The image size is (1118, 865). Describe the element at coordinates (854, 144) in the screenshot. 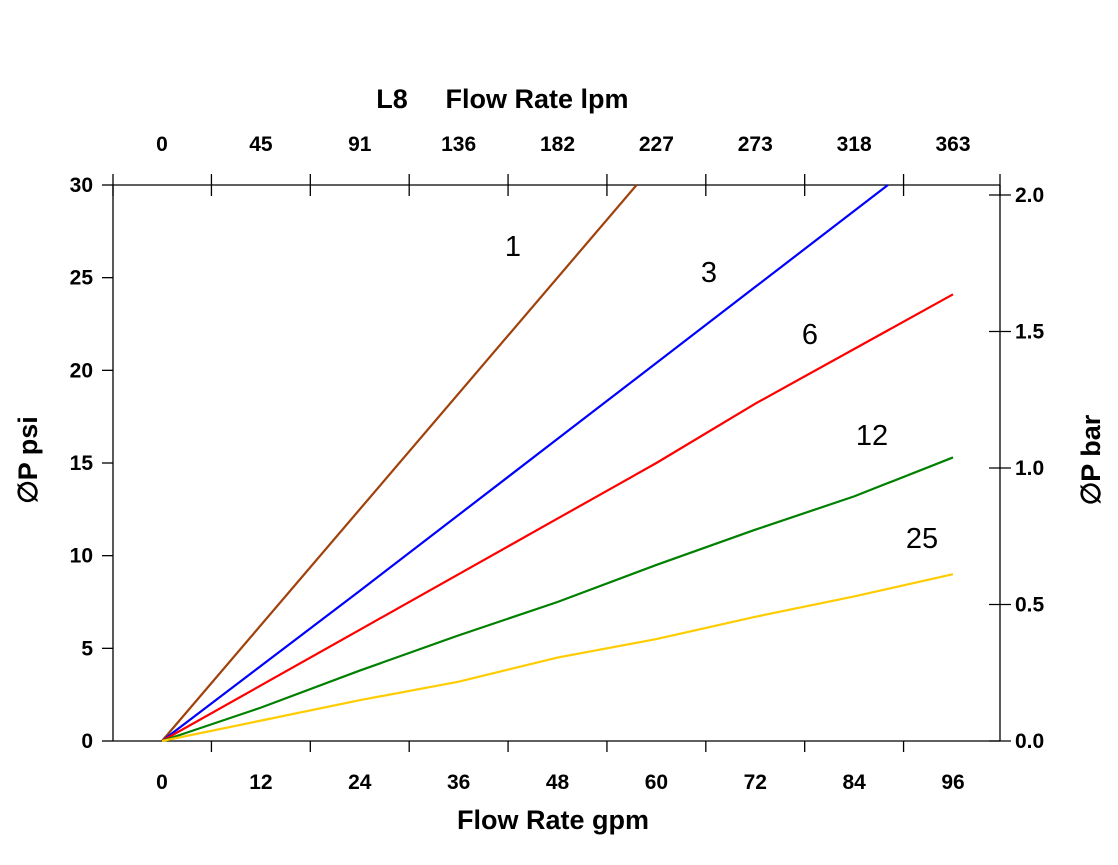

I see `x-top-tick-label: 318` at that location.